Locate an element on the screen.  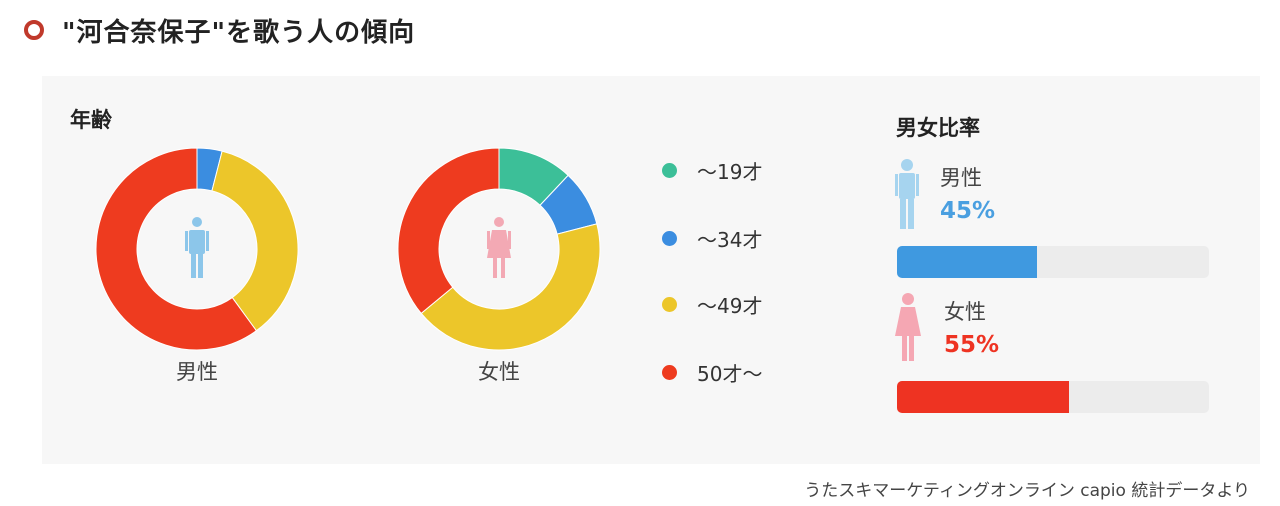
male-ratio-bar-track is located at coordinates (1053, 262).